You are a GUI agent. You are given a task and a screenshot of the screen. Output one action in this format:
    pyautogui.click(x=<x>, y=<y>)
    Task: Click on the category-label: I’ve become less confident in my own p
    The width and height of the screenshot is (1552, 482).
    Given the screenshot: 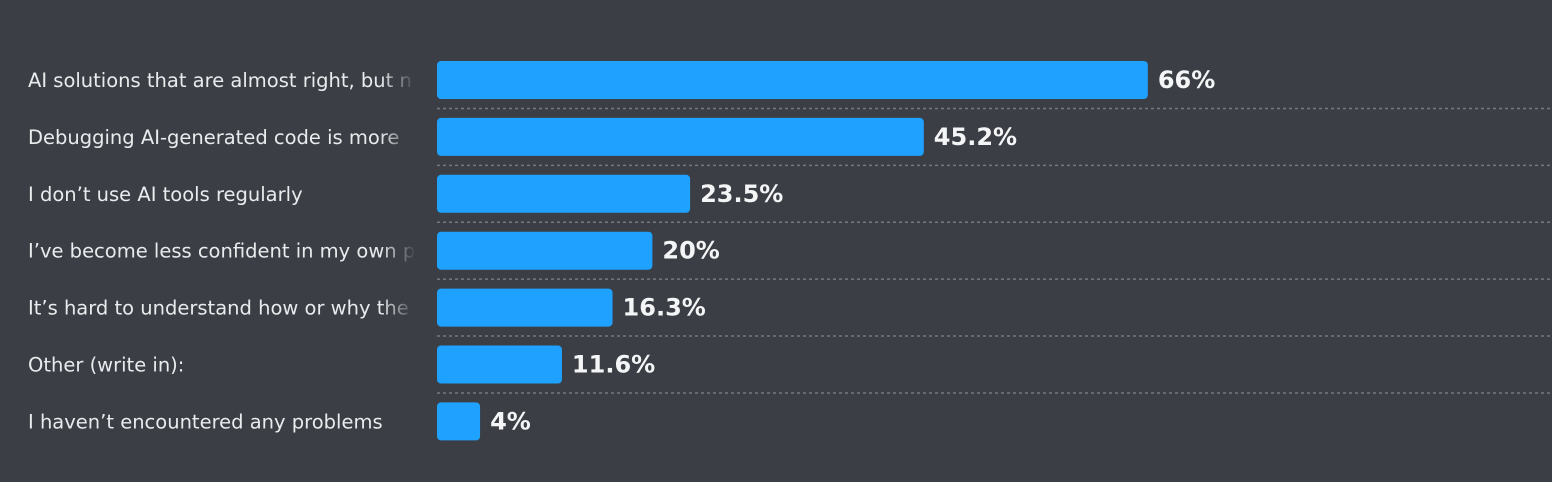 What is the action you would take?
    pyautogui.click(x=221, y=251)
    